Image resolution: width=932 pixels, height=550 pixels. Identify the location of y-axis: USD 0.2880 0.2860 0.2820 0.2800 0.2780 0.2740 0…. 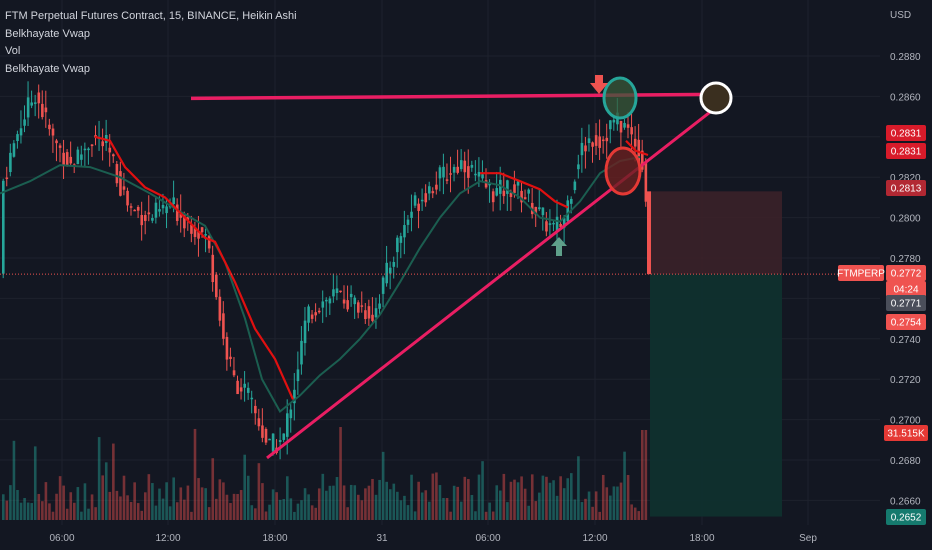
(905, 258).